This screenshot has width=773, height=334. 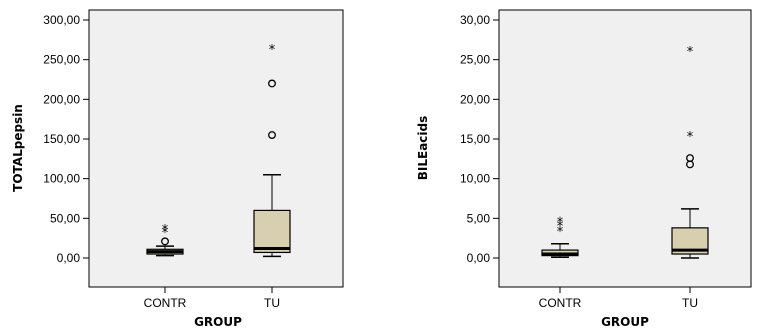 I want to click on y-tick-label: 25,00, so click(x=475, y=60).